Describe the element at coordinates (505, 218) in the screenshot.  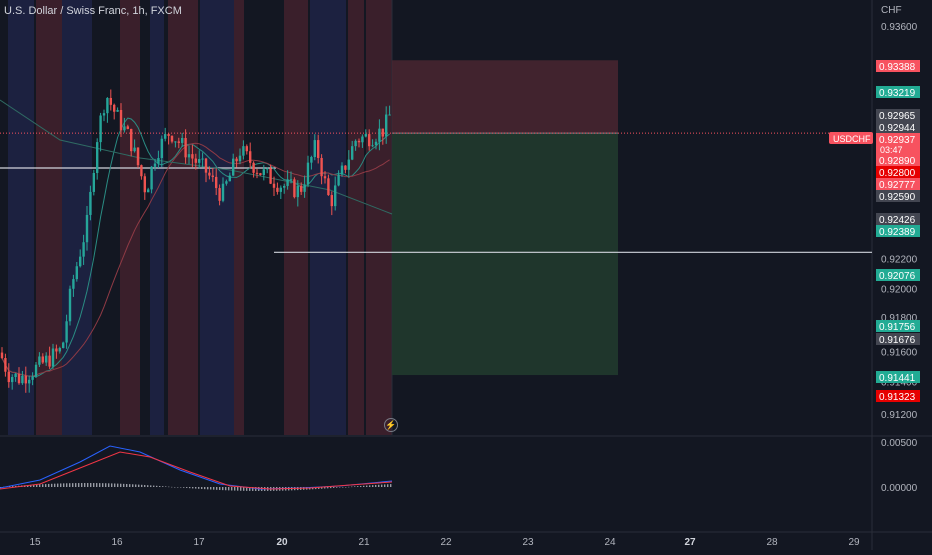
I see `short-position-tool` at that location.